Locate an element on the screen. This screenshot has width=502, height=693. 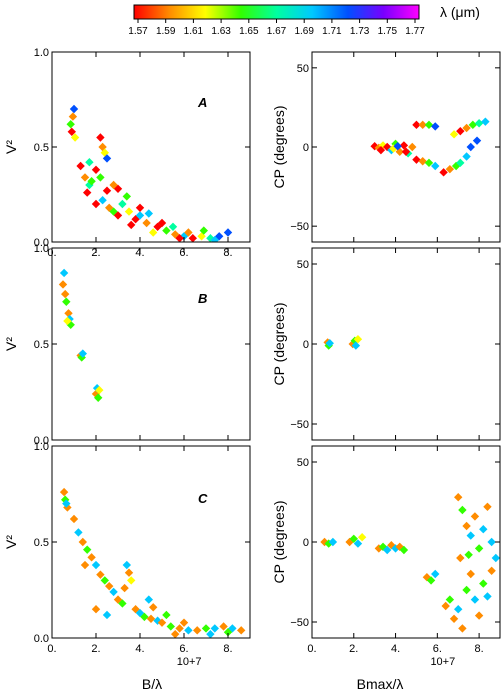
colorbar-tick-label: 1.61 is located at coordinates (194, 31).